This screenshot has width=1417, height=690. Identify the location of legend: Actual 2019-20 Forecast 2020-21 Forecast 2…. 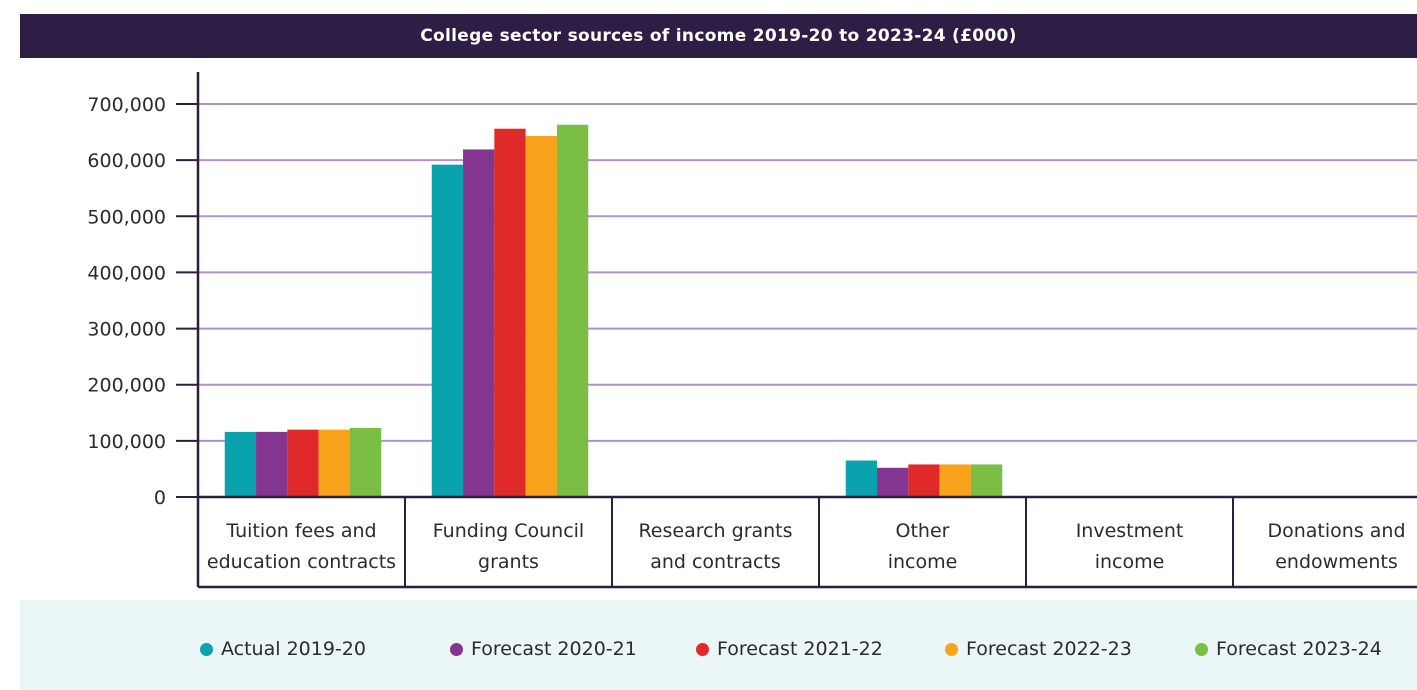
(718, 645).